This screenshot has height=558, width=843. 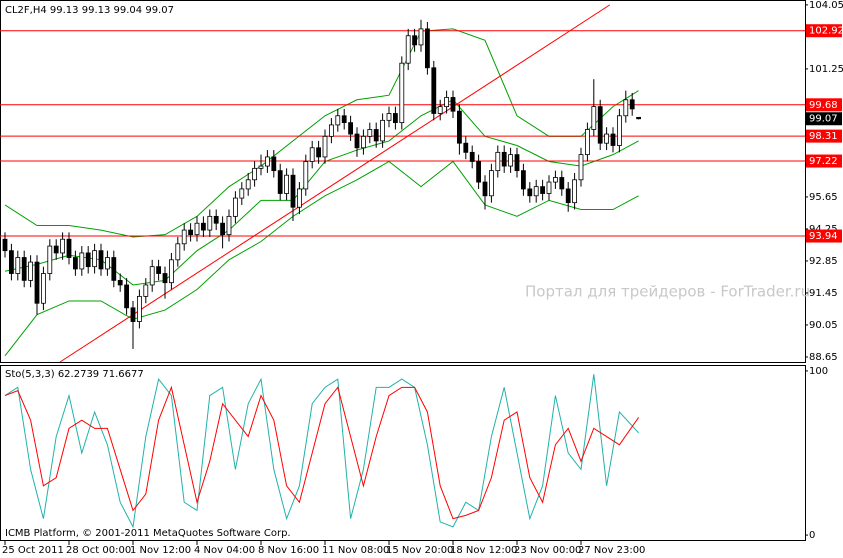 What do you see at coordinates (826, 5) in the screenshot?
I see `y-tick-label: 104.05` at bounding box center [826, 5].